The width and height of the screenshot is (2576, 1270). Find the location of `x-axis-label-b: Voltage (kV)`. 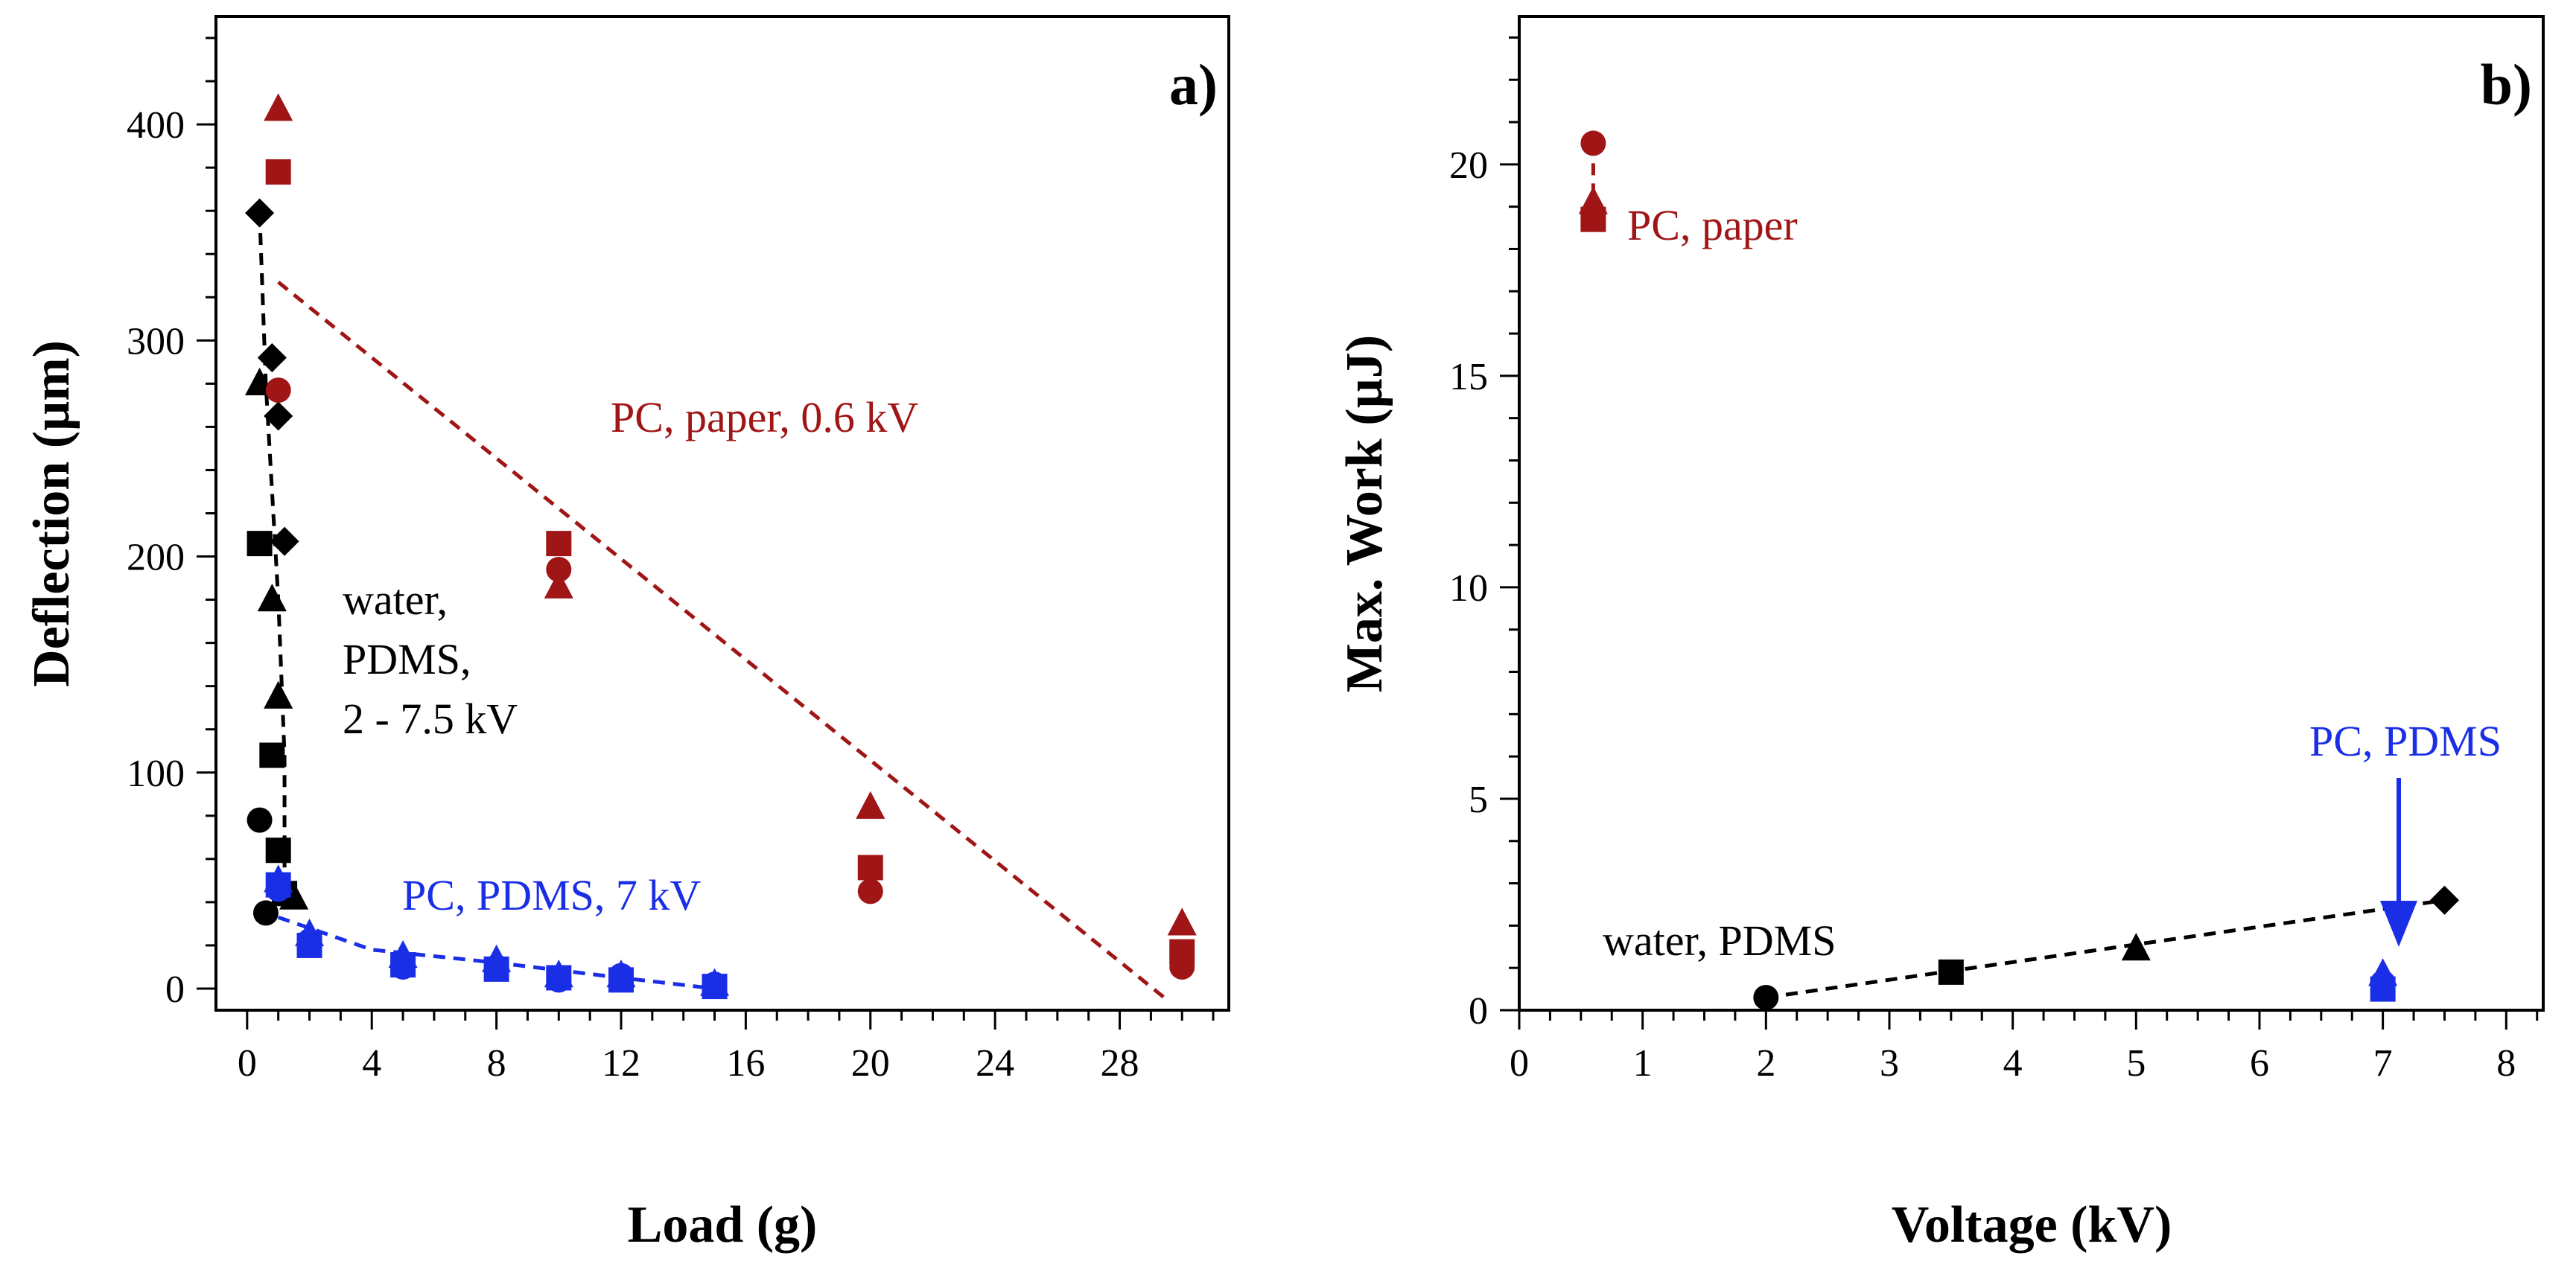

x-axis-label-b: Voltage (kV) is located at coordinates (2032, 1225).